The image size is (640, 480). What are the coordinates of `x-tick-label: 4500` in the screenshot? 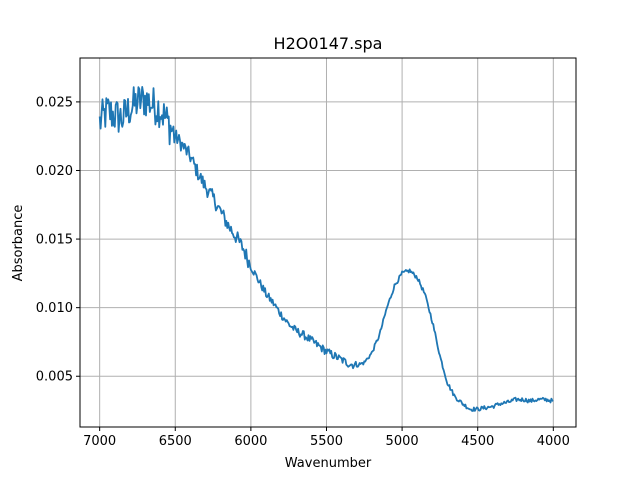 It's located at (477, 441).